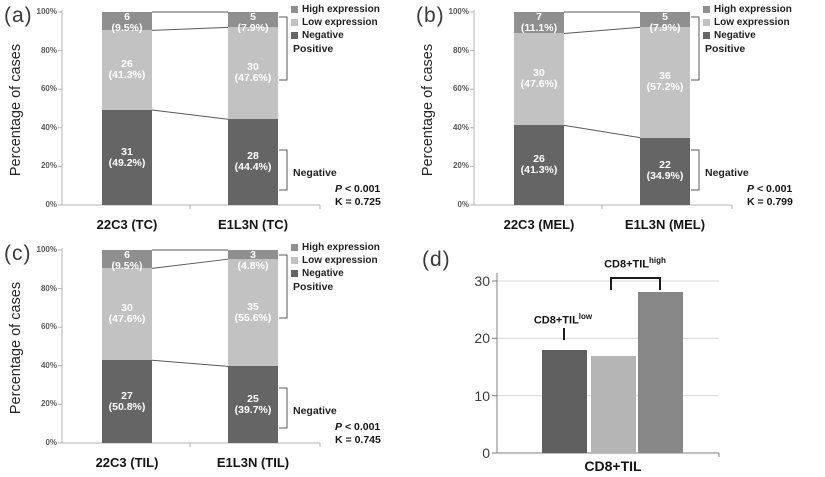  What do you see at coordinates (665, 108) in the screenshot?
I see `stacked-bar: 22 (34.9%) 36 (57.2%) 5 (7.9%)` at bounding box center [665, 108].